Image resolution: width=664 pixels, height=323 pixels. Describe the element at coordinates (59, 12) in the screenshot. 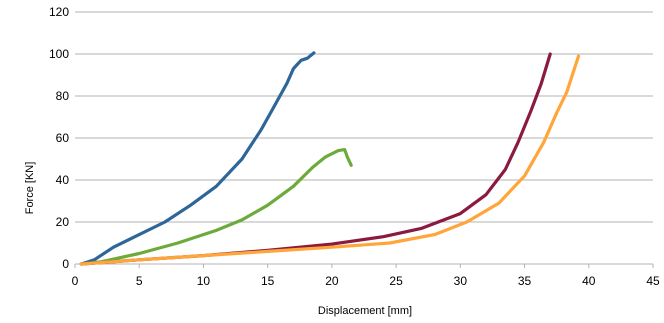

I see `y-tick-label: 120` at that location.